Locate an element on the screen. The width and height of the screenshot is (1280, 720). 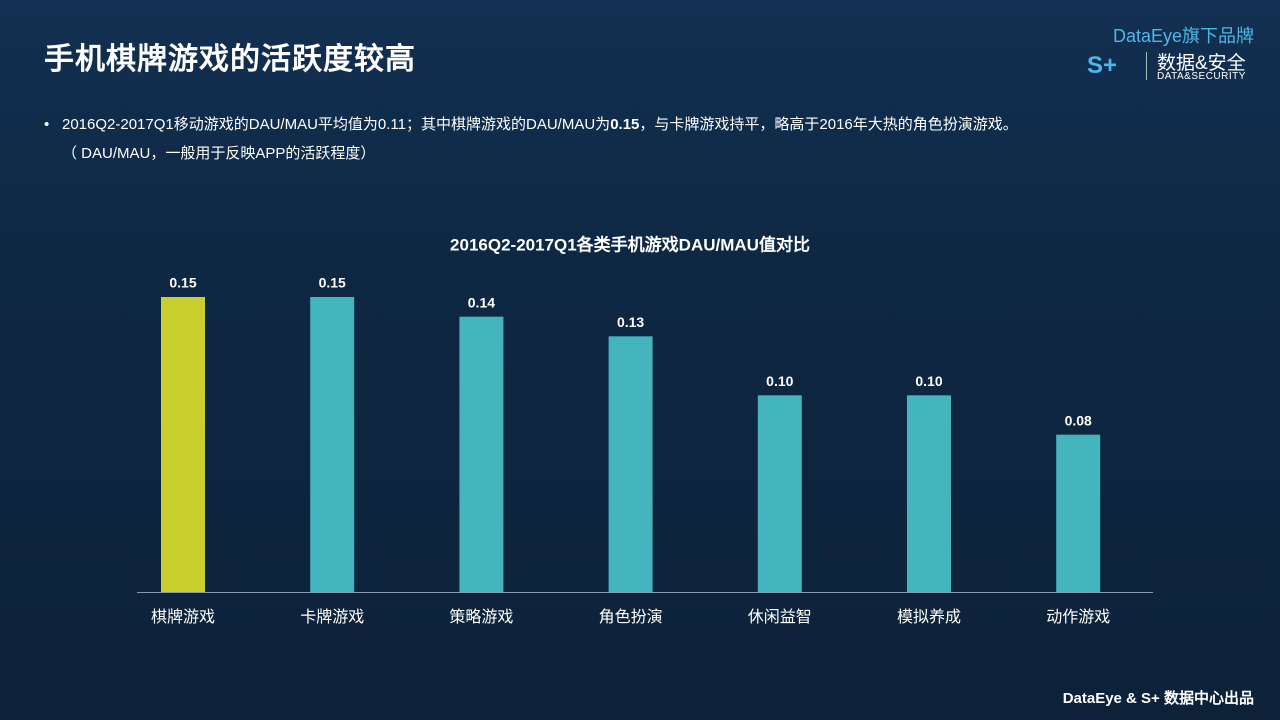
chart-title: 2016Q2-2017Q1各类手机游戏DAU/MAU值对比 is located at coordinates (630, 244).